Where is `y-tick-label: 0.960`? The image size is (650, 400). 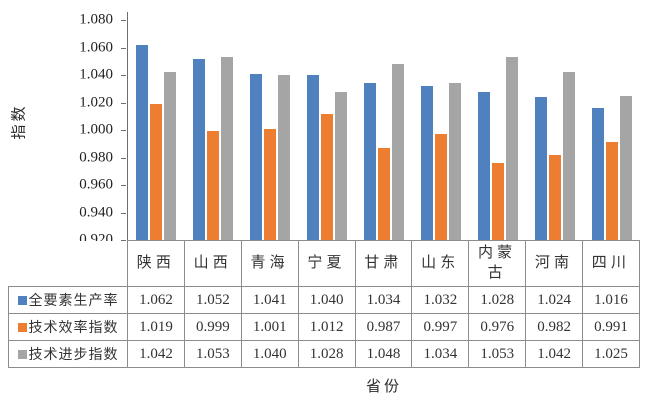
y-tick-label: 0.960 is located at coordinates (96, 184).